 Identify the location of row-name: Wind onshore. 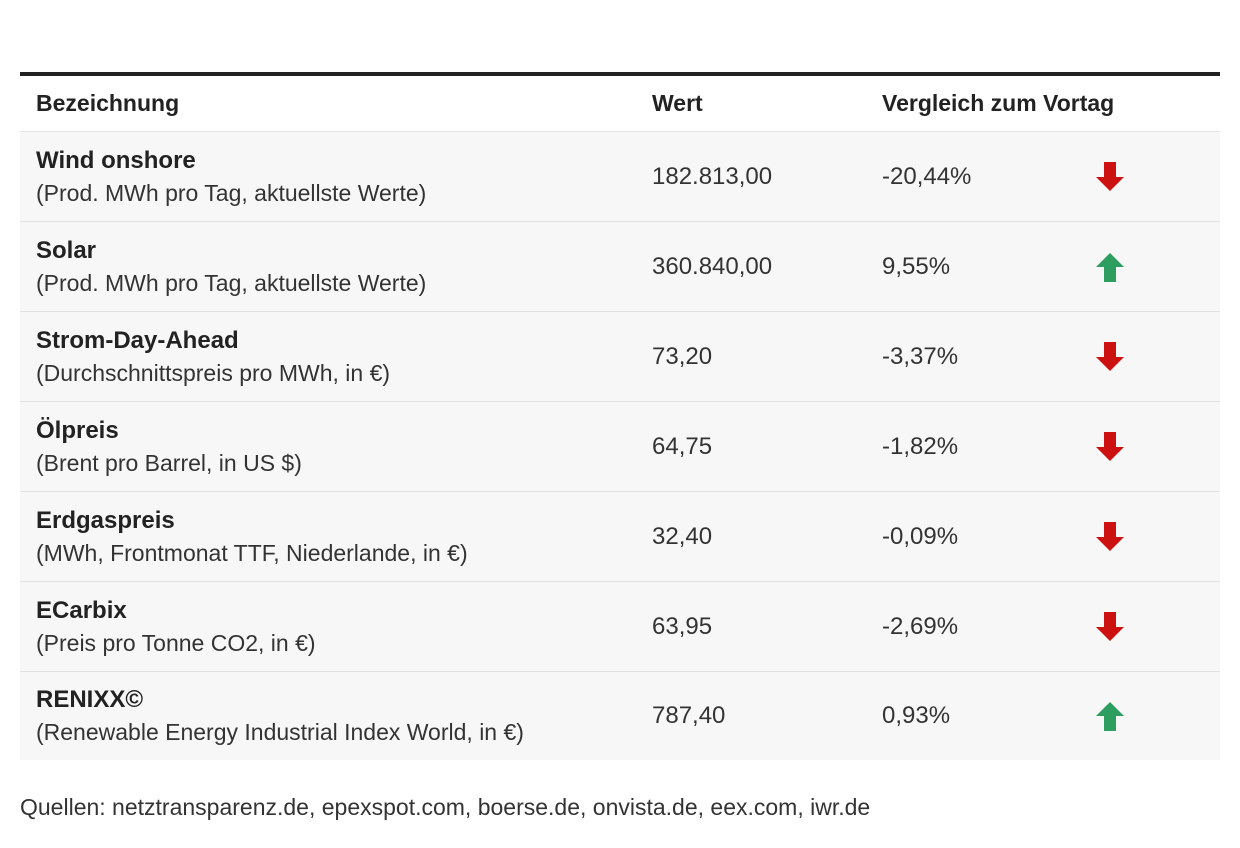
(116, 160).